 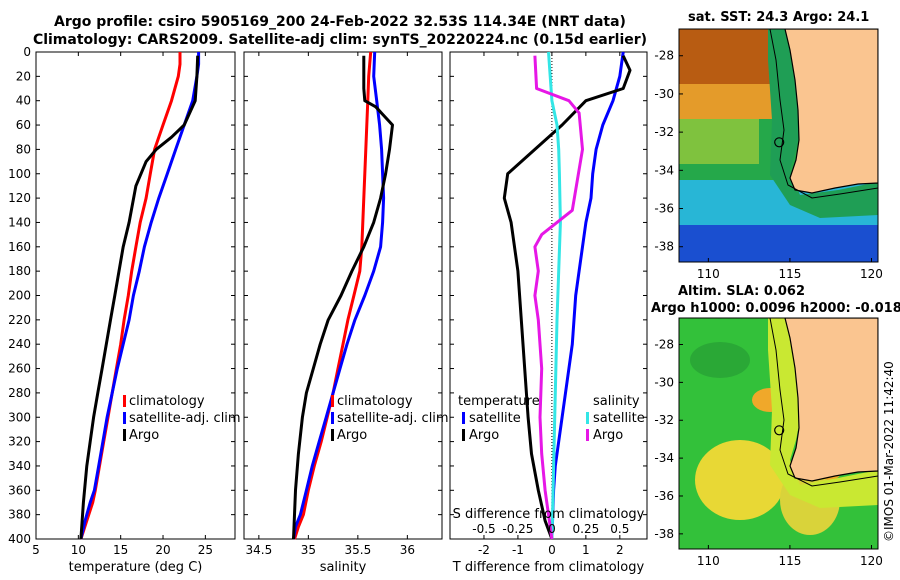 I want to click on map-xtick-label: 115, so click(x=789, y=561).